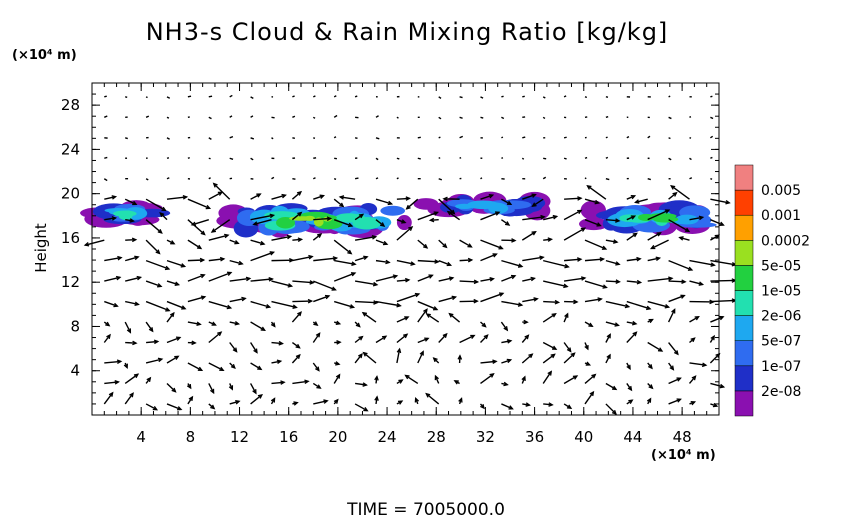 The height and width of the screenshot is (519, 854). What do you see at coordinates (41, 248) in the screenshot?
I see `y-axis-title: Height` at bounding box center [41, 248].